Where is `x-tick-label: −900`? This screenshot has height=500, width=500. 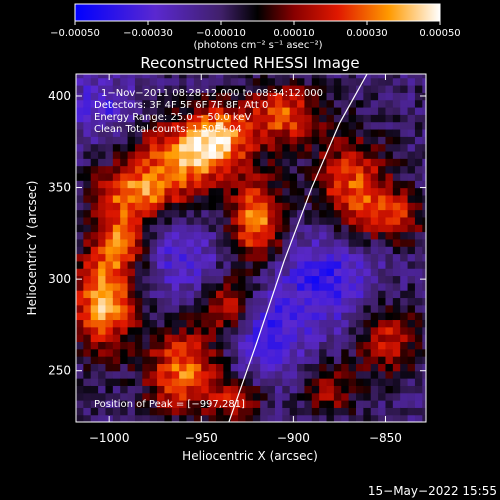
x-tick-label: −900 is located at coordinates (293, 438).